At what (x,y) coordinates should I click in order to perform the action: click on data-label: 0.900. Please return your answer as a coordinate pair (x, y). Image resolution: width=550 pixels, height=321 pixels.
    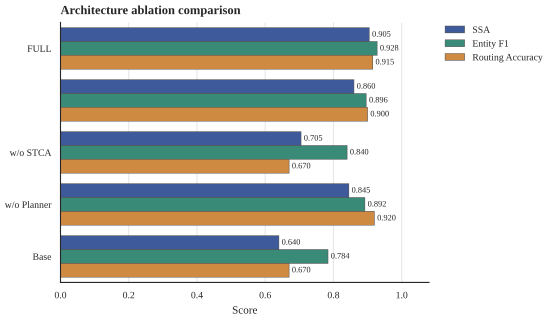
    Looking at the image, I should click on (379, 113).